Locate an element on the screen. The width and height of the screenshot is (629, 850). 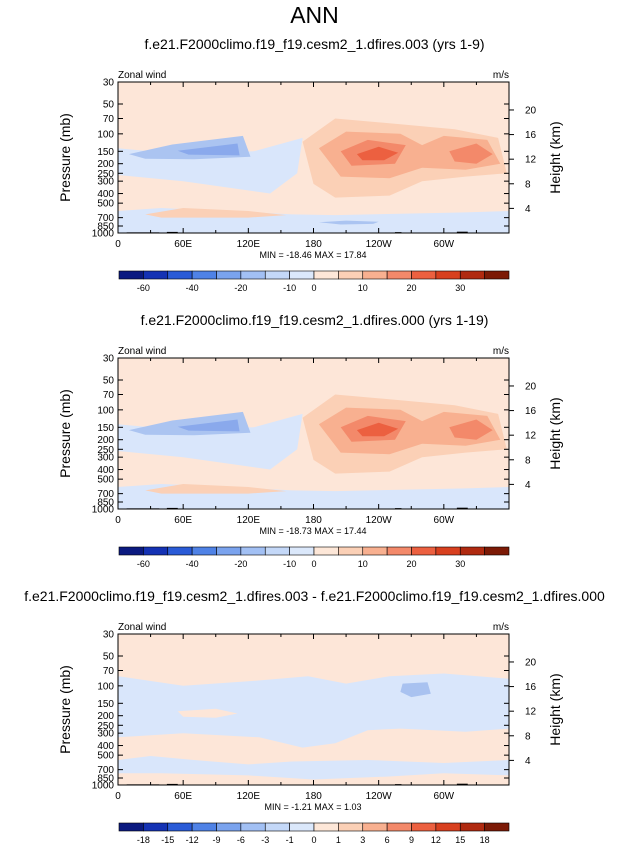
topography is located at coordinates (462, 232).